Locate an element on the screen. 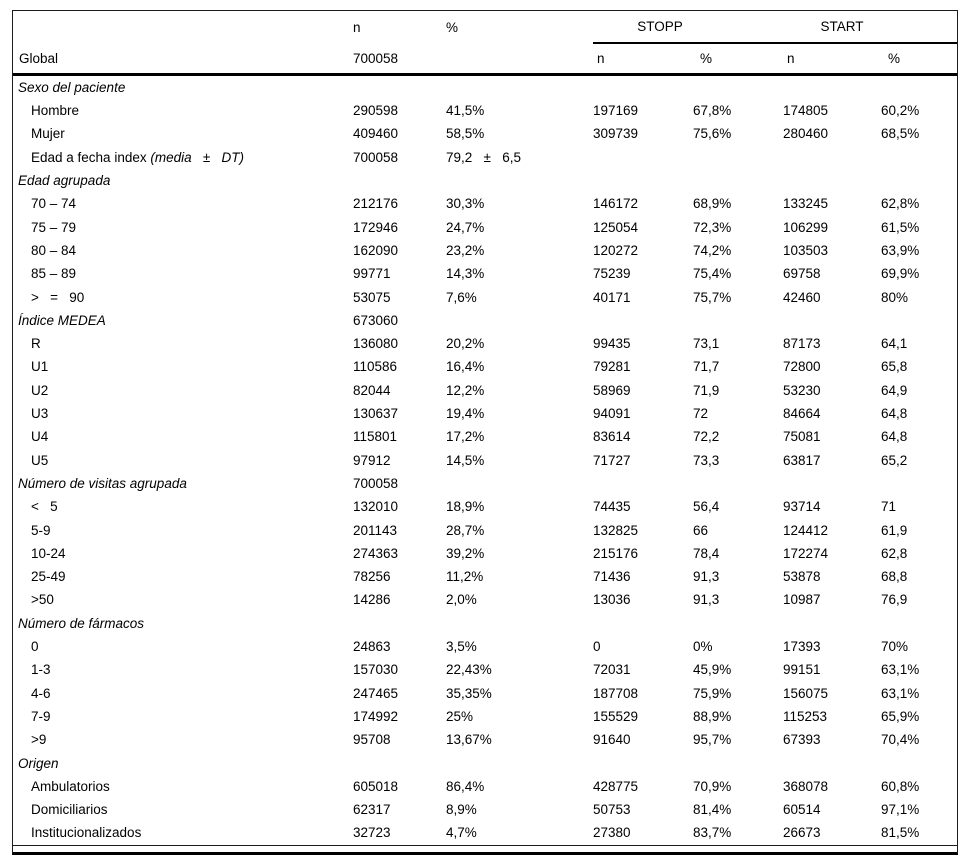 The image size is (970, 860). table-row: > = 90 53075 7,6% 40171 75,7% 42460 80% is located at coordinates (485, 297).